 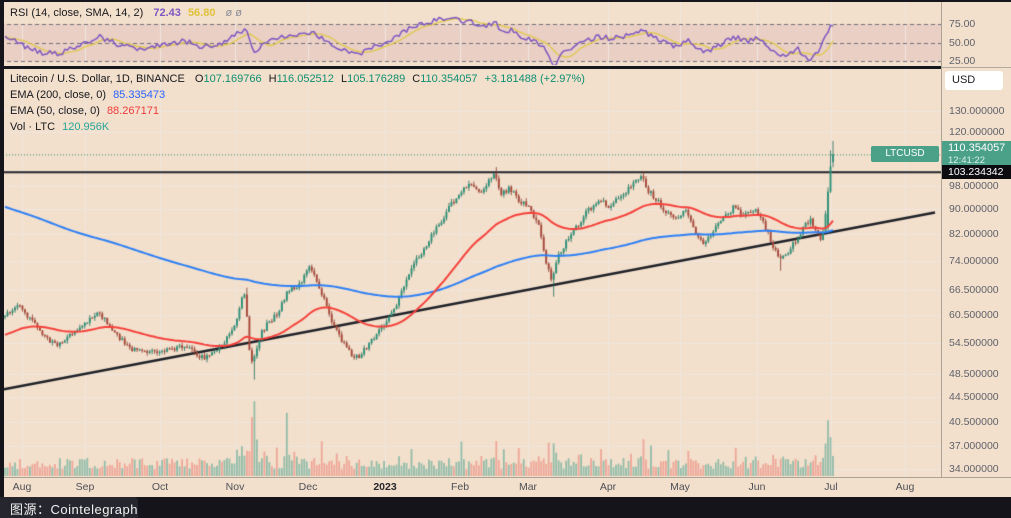 What do you see at coordinates (305, 79) in the screenshot?
I see `ohlc-high: 116.052512` at bounding box center [305, 79].